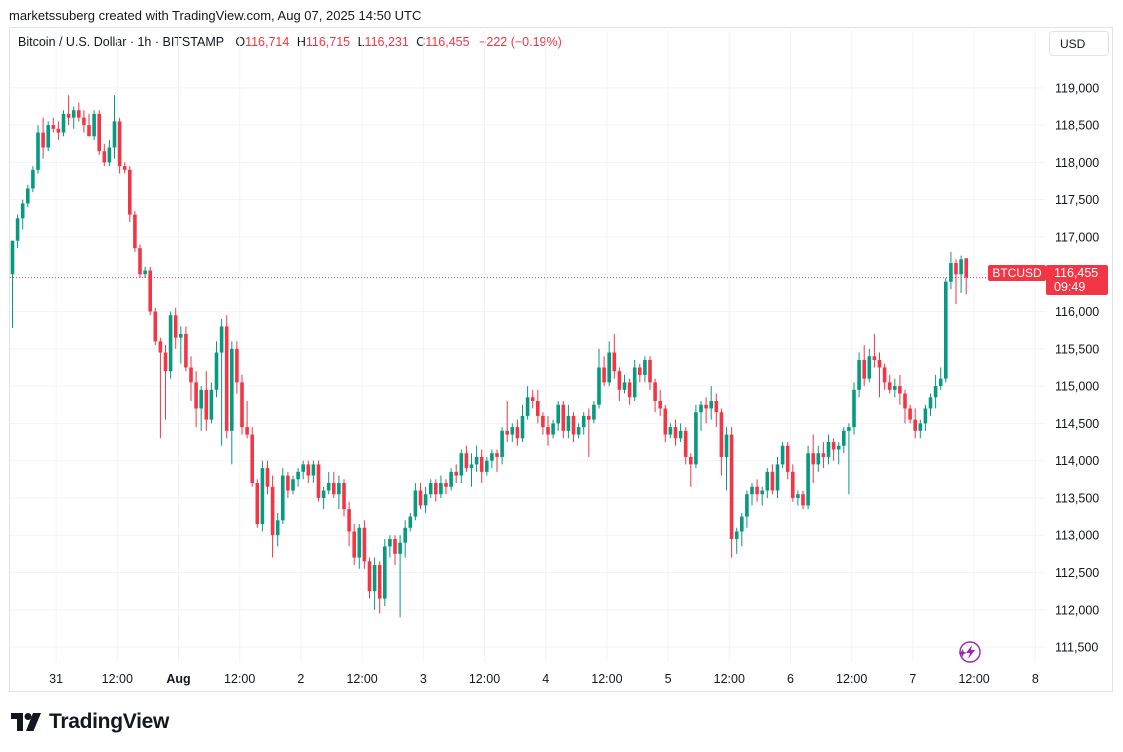 The height and width of the screenshot is (752, 1123). What do you see at coordinates (1069, 287) in the screenshot?
I see `bar-countdown: 09:49` at bounding box center [1069, 287].